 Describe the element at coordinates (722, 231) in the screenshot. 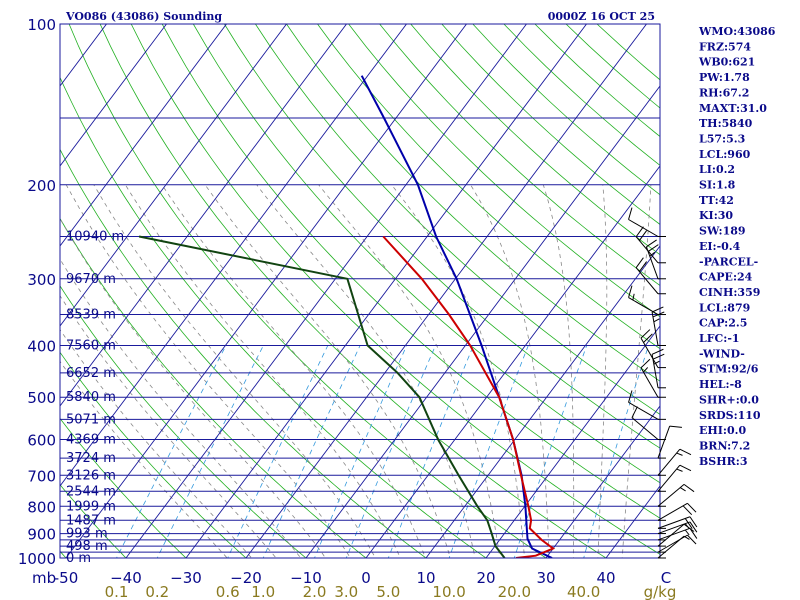

I see `index-entry: SW:189` at that location.